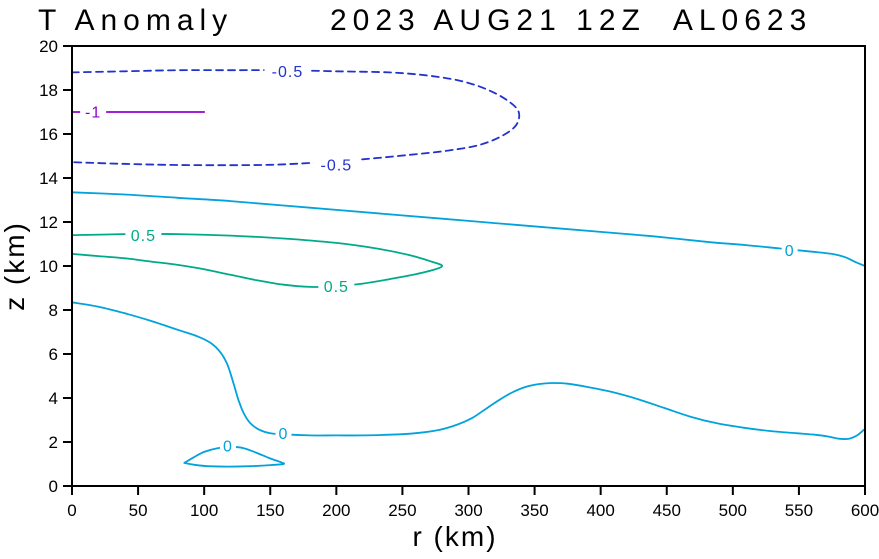 Image resolution: width=879 pixels, height=559 pixels. What do you see at coordinates (48, 266) in the screenshot?
I see `y-tick-label: 10` at bounding box center [48, 266].